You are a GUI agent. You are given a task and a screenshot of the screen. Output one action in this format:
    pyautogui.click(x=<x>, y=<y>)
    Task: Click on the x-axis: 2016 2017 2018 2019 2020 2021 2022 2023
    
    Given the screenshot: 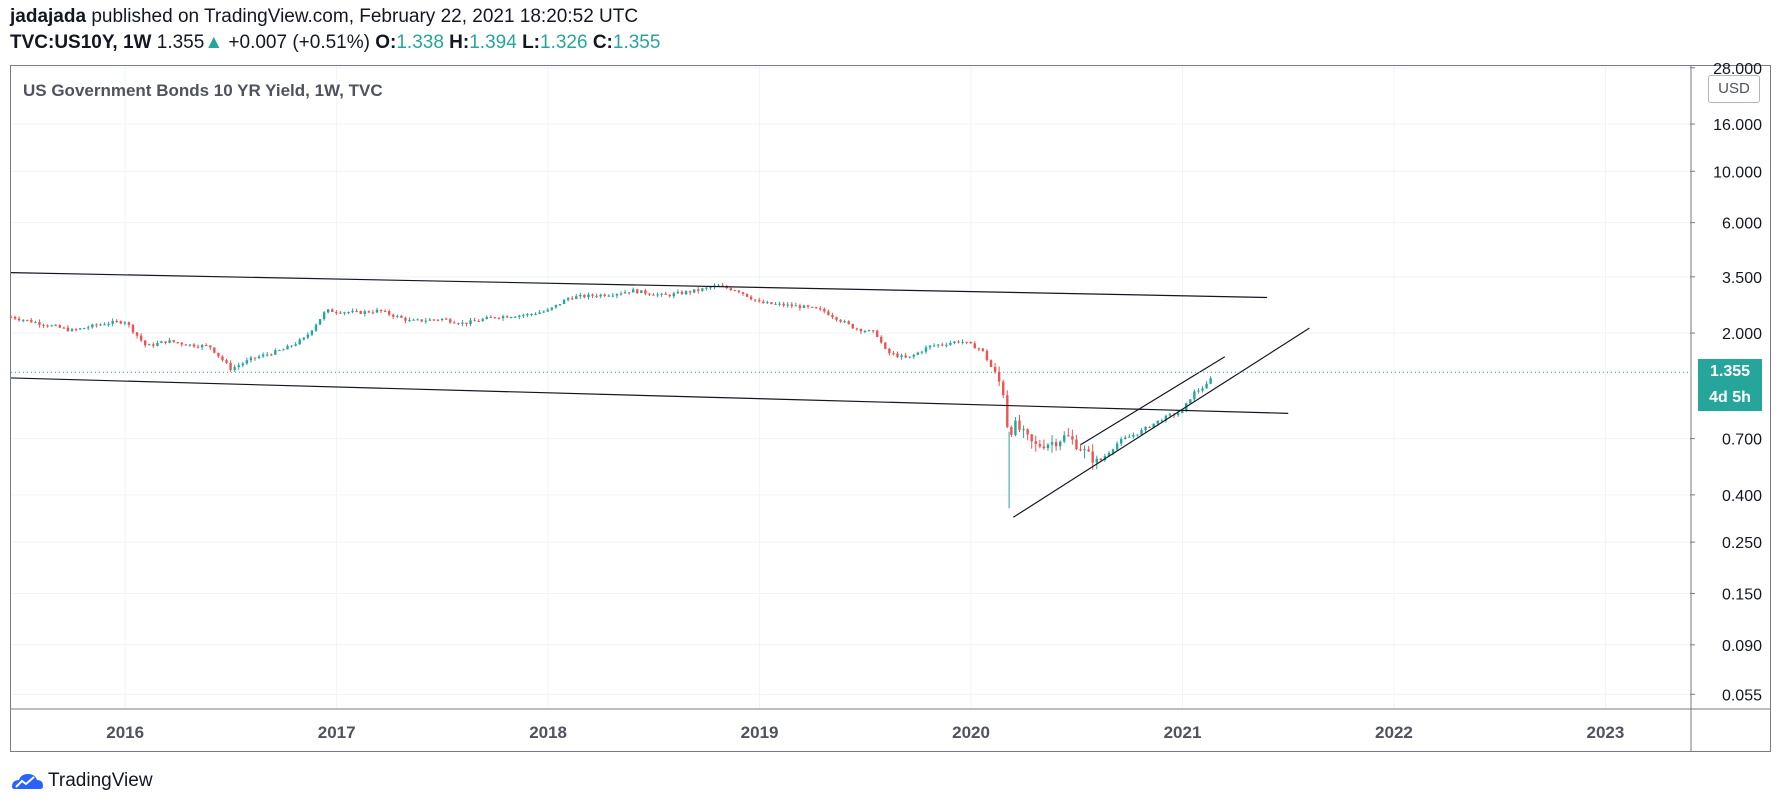 What is the action you would take?
    pyautogui.click(x=891, y=725)
    